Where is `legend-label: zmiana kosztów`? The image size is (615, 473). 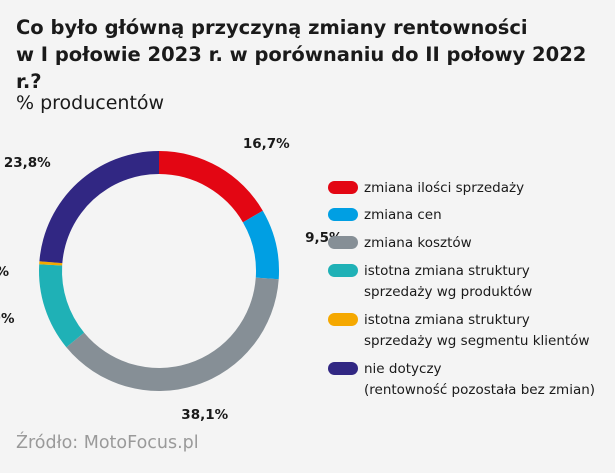 legend-label: zmiana kosztów is located at coordinates (489, 243).